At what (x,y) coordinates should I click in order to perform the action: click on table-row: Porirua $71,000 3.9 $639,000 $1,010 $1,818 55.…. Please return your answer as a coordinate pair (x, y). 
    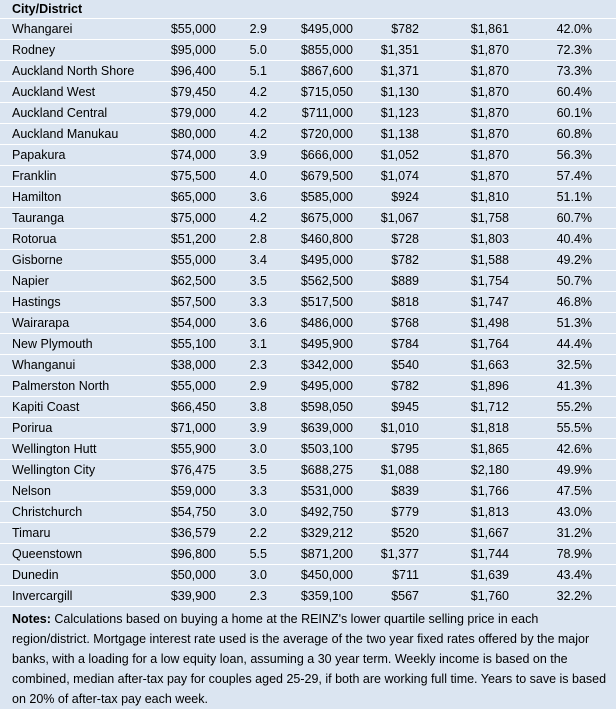
    Looking at the image, I should click on (308, 428).